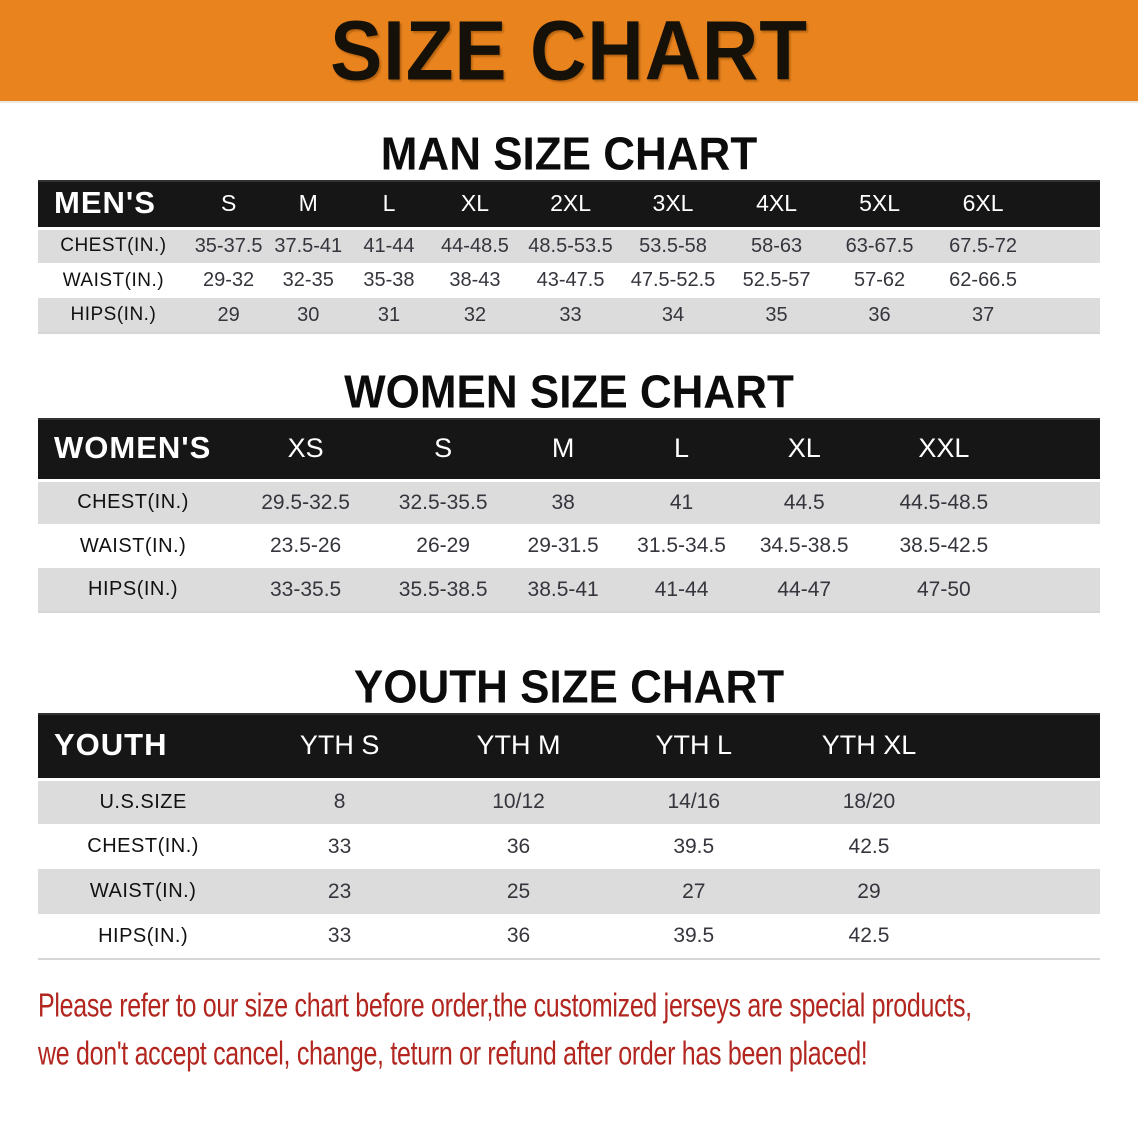  What do you see at coordinates (869, 935) in the screenshot?
I see `measurement-value: 42.5` at bounding box center [869, 935].